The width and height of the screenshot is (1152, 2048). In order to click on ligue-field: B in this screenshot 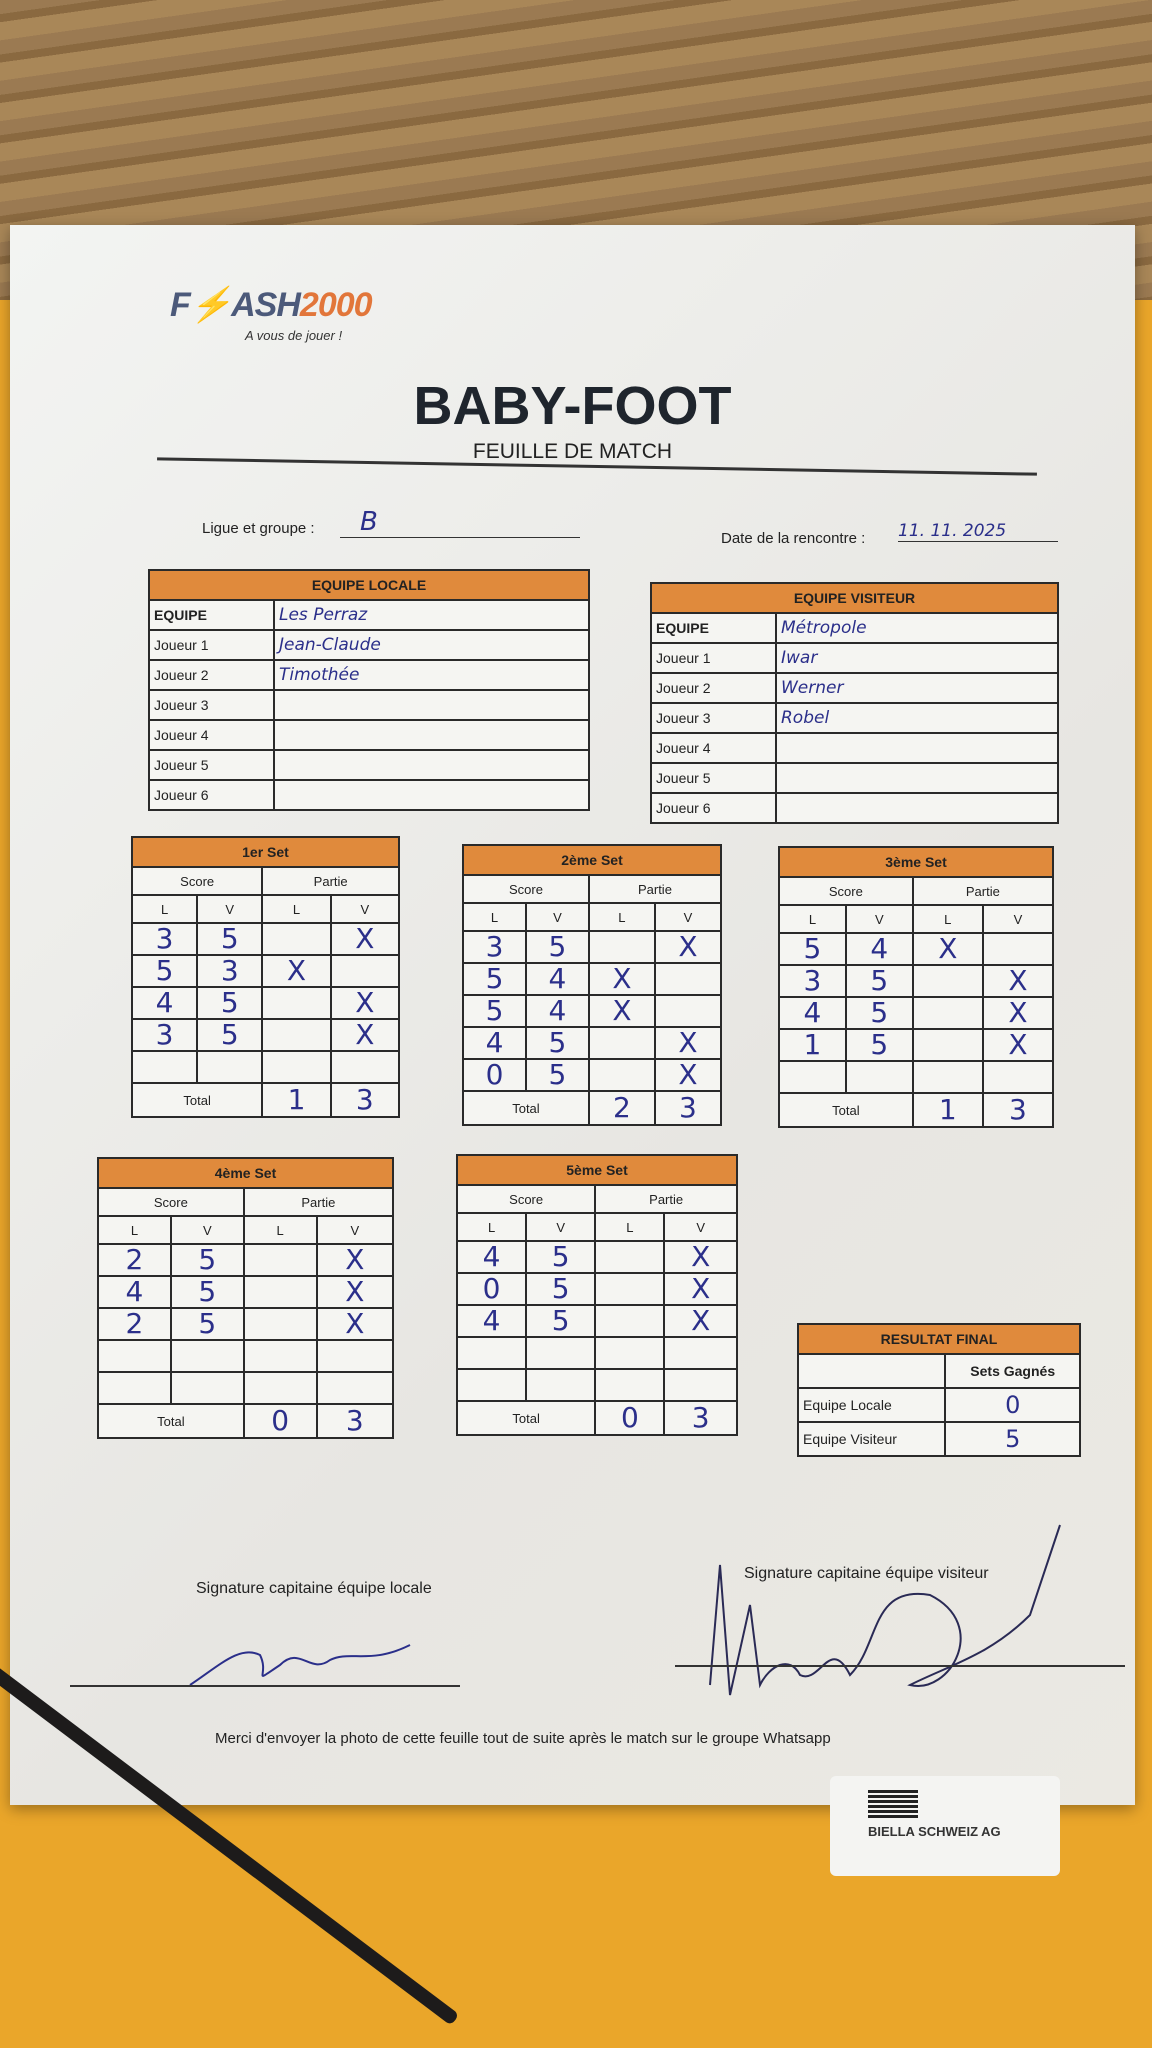, I will do `click(460, 522)`.